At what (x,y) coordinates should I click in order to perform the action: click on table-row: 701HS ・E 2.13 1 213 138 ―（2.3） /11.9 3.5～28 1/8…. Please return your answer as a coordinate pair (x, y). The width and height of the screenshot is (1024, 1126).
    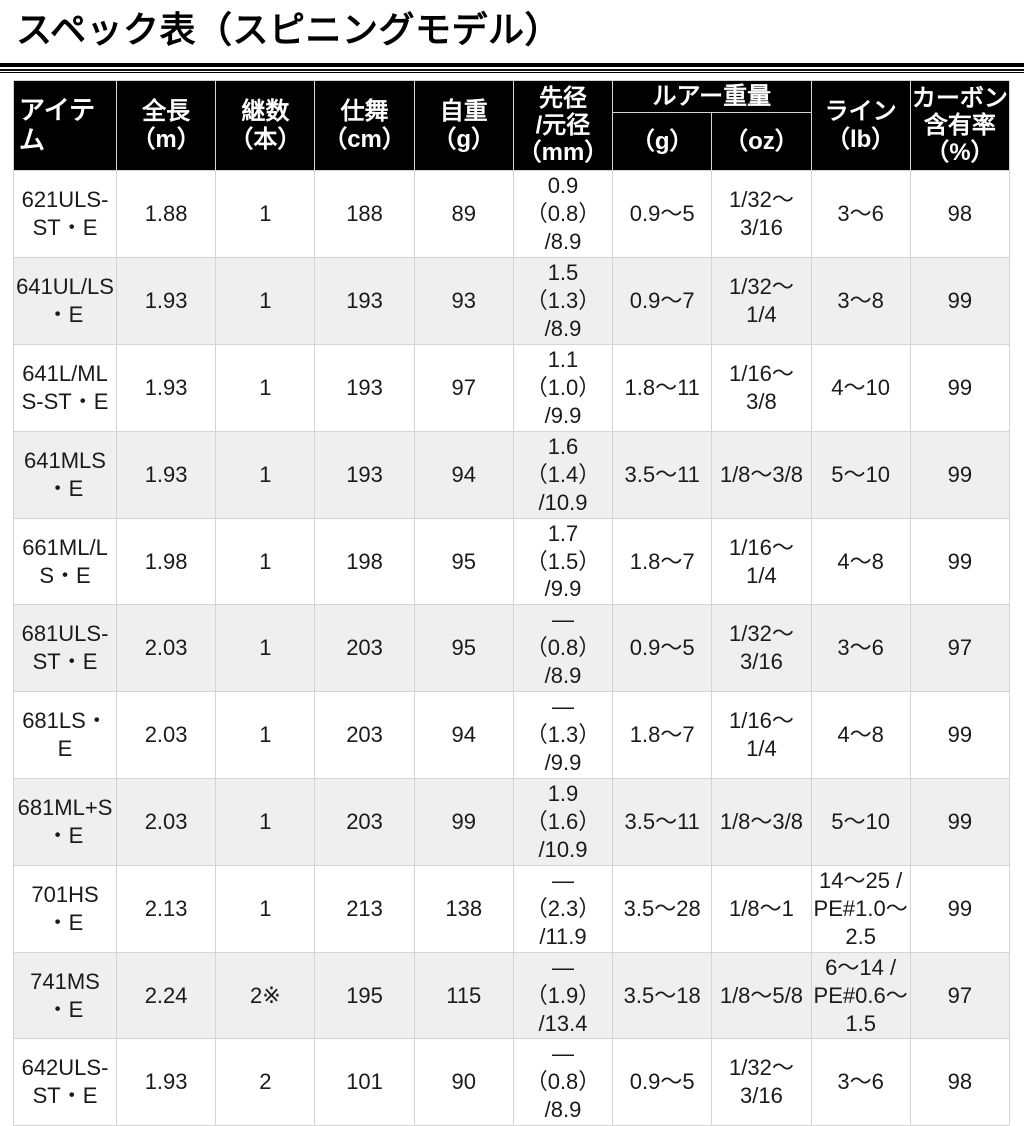
    Looking at the image, I should click on (512, 908).